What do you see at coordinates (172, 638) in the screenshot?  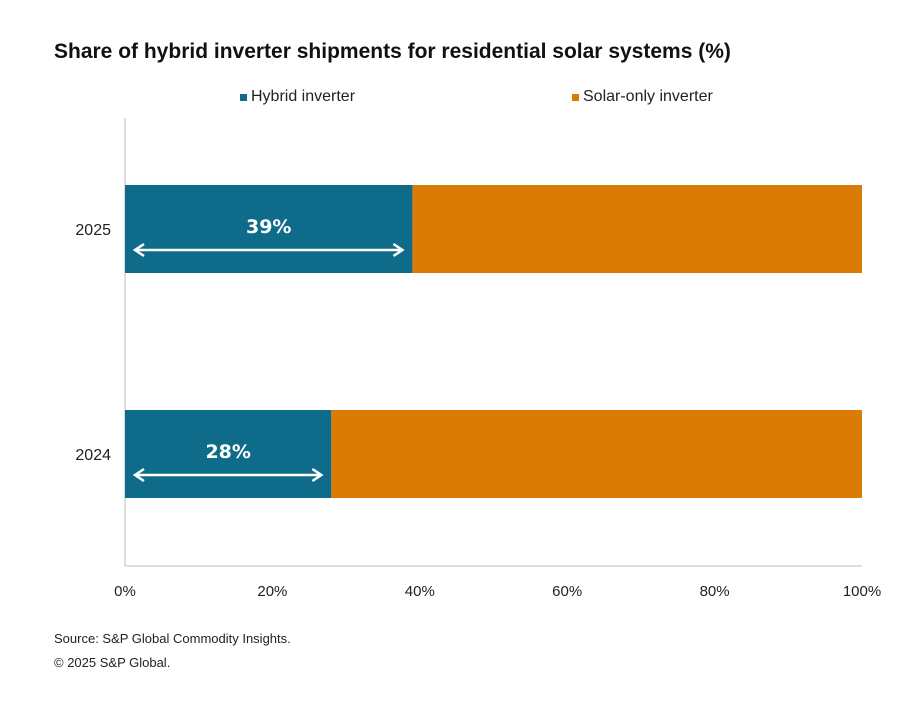 I see `source-note: Source: S&P Global Commodity Insights.` at bounding box center [172, 638].